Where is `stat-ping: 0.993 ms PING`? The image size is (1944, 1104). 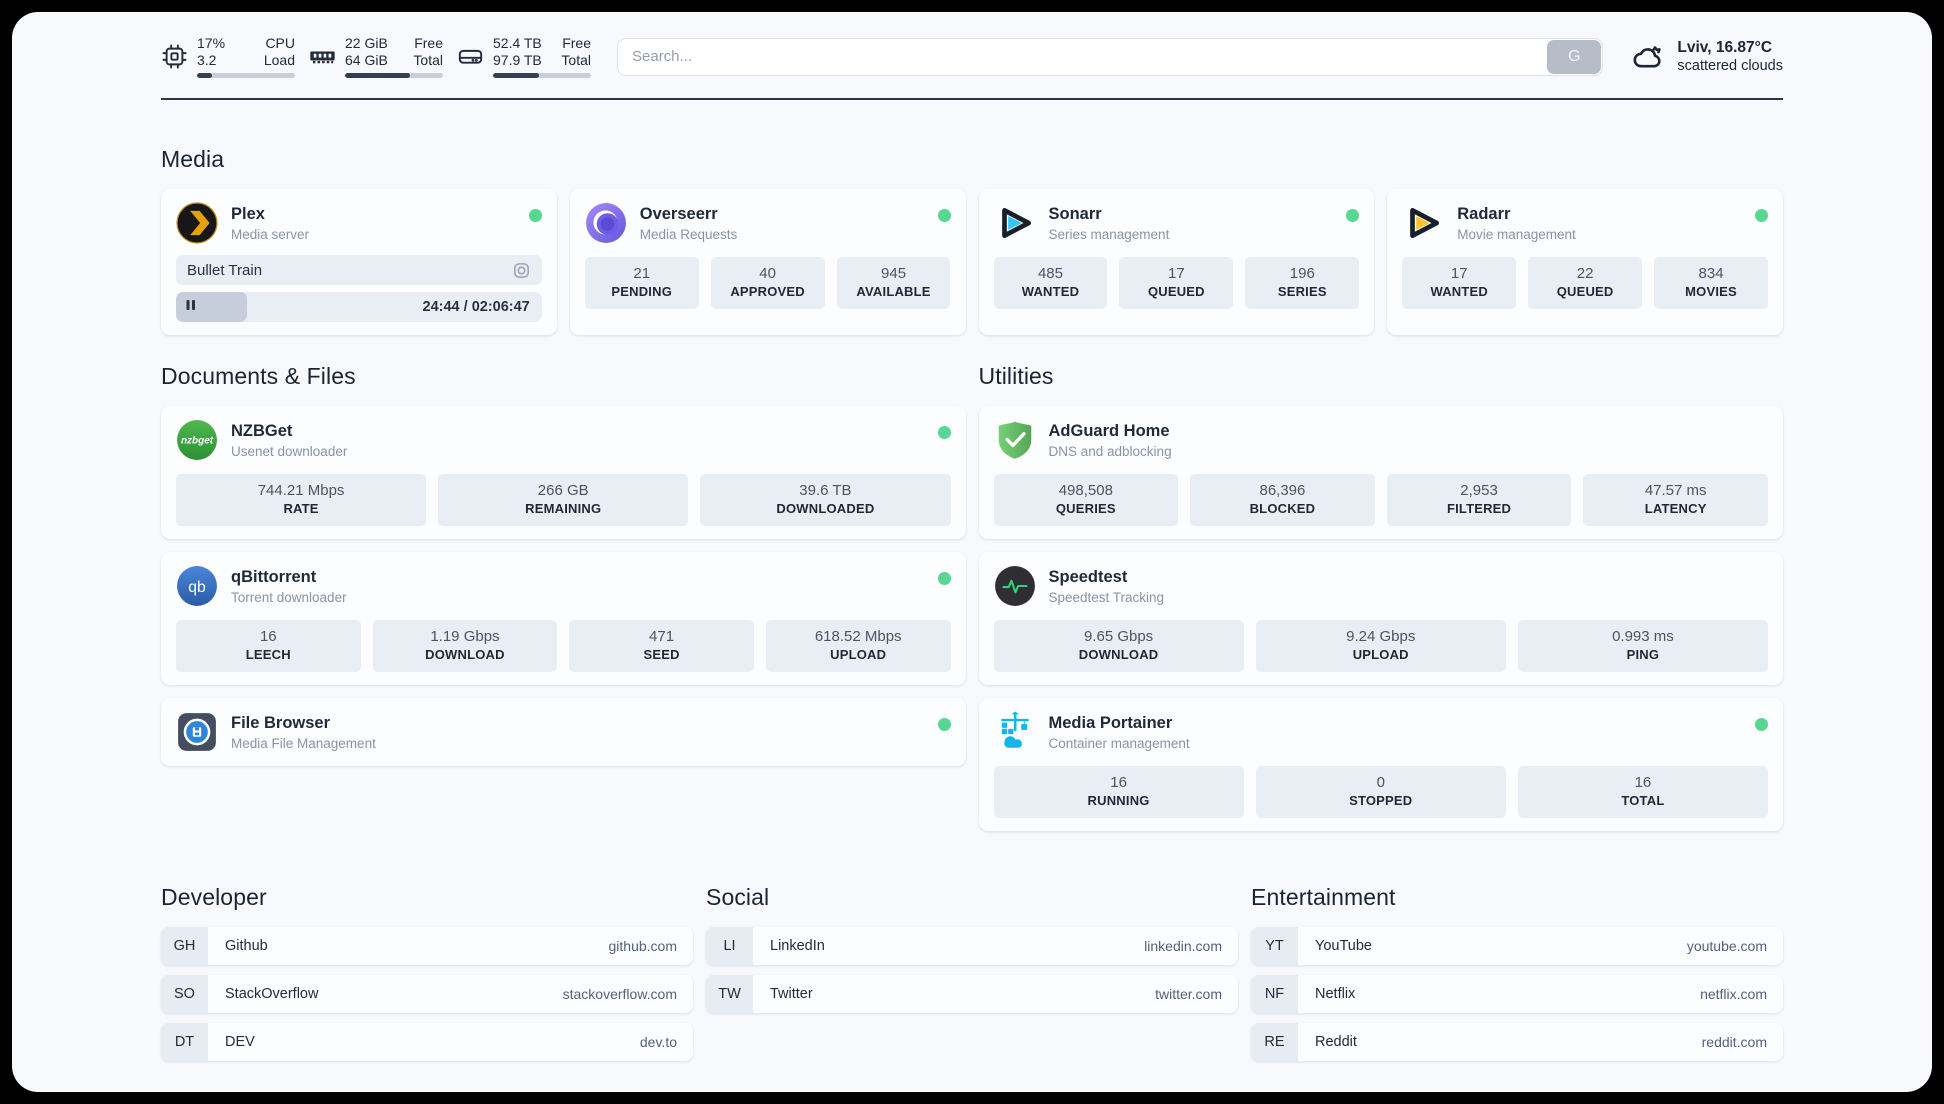
stat-ping: 0.993 ms PING is located at coordinates (1642, 646).